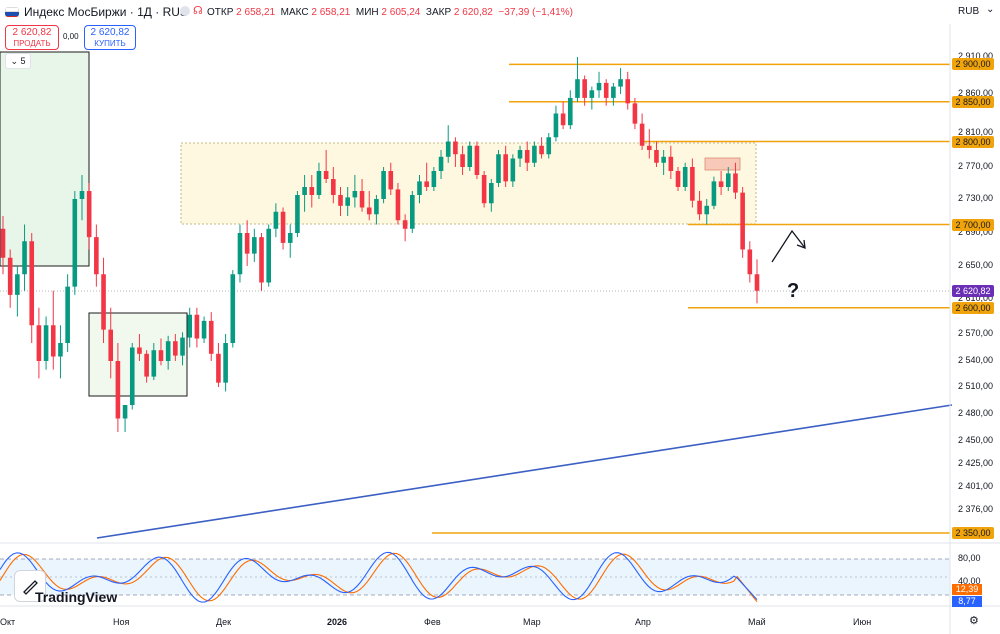 This screenshot has height=634, width=1000. I want to click on small-zone-box, so click(722, 164).